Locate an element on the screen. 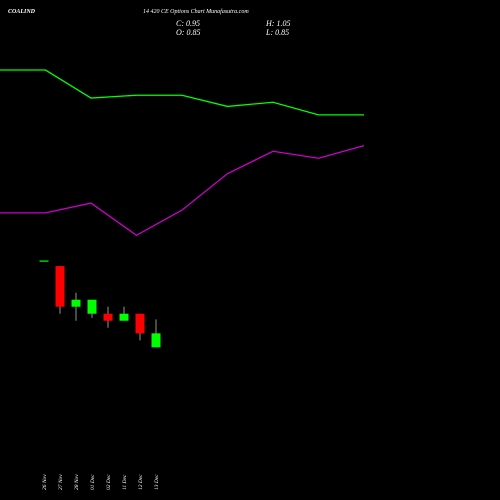 Image resolution: width=500 pixels, height=500 pixels. x-tick-label: 11 Dec is located at coordinates (125, 482).